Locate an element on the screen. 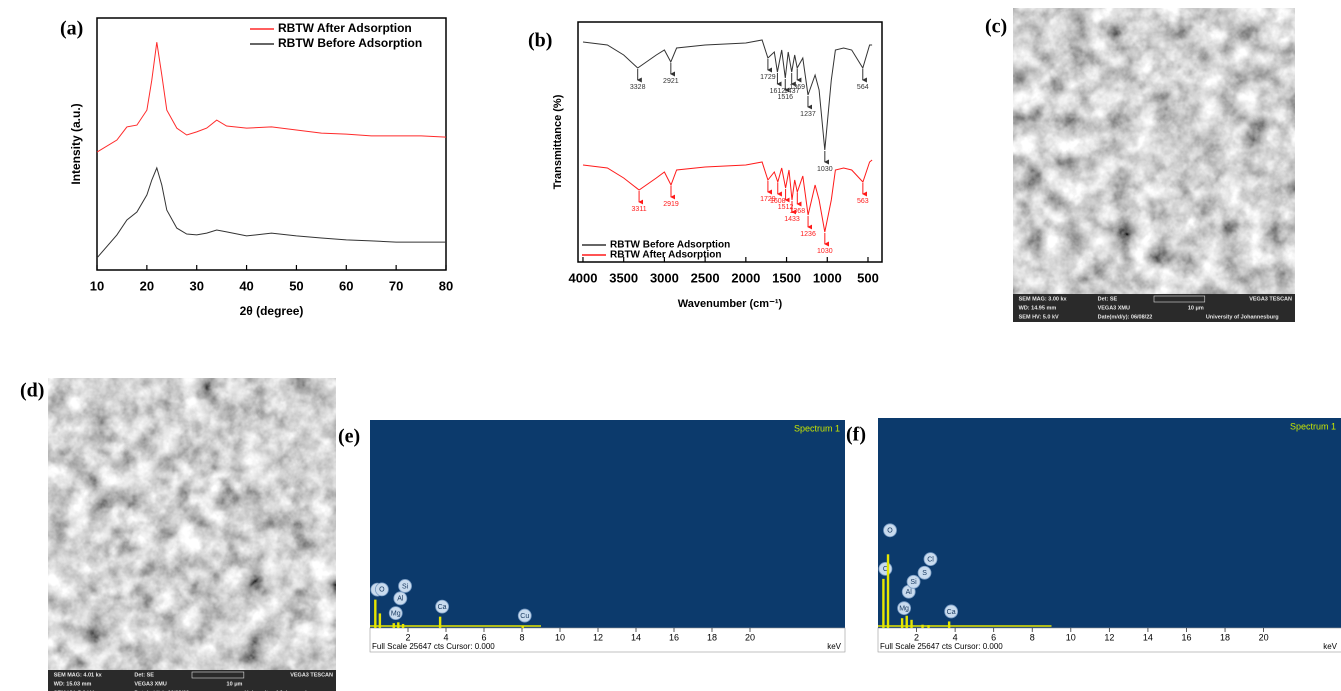 Image resolution: width=1341 pixels, height=691 pixels. x-tick-label: 10 is located at coordinates (1071, 637).